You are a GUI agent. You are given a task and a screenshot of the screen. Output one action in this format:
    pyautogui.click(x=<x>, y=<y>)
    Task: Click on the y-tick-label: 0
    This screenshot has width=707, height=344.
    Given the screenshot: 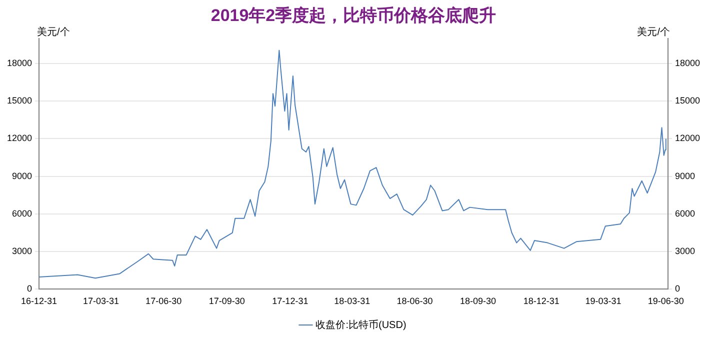 What is the action you would take?
    pyautogui.click(x=29, y=289)
    